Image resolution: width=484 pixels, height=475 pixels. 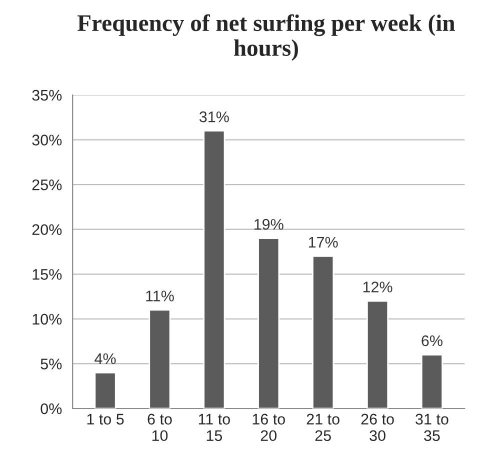 I want to click on y-tick-label: 0%, so click(x=51, y=408).